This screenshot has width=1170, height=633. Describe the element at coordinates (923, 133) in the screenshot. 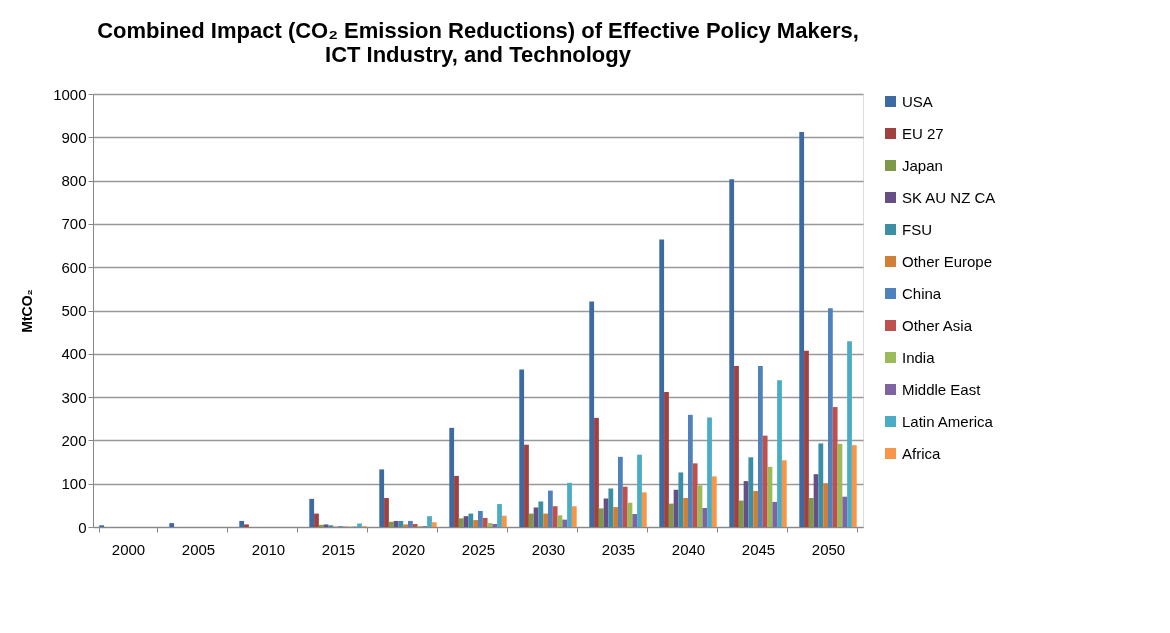

I see `legend-label: EU 27` at that location.